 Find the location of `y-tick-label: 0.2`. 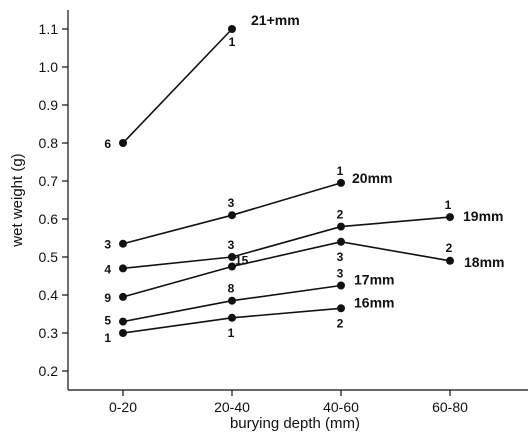

y-tick-label: 0.2 is located at coordinates (49, 371).